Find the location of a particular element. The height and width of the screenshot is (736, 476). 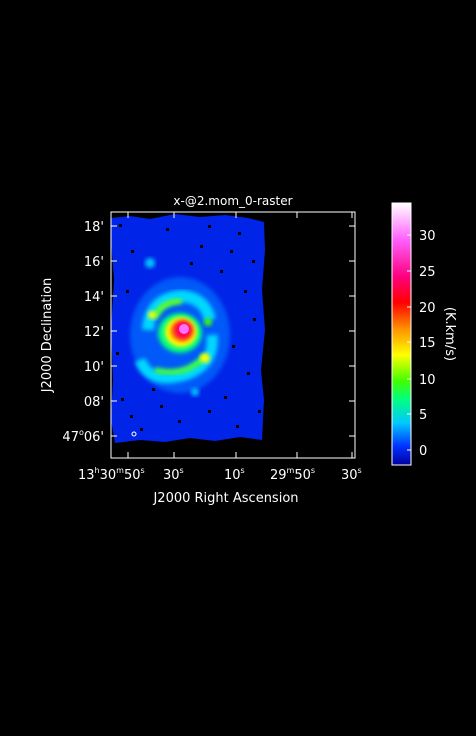

colorbar-unit-label: (K.km/s) is located at coordinates (449, 334).